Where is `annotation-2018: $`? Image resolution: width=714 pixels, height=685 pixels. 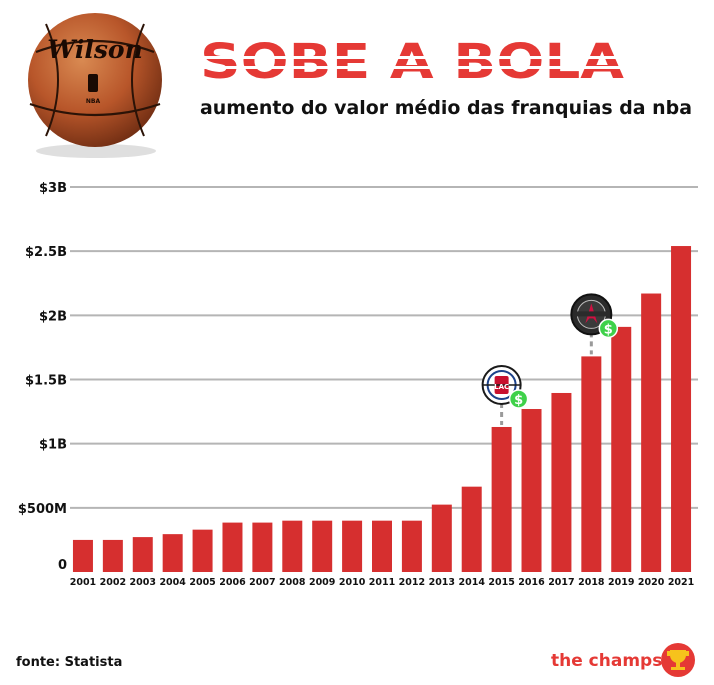
annotation-2018: $ is located at coordinates (594, 324).